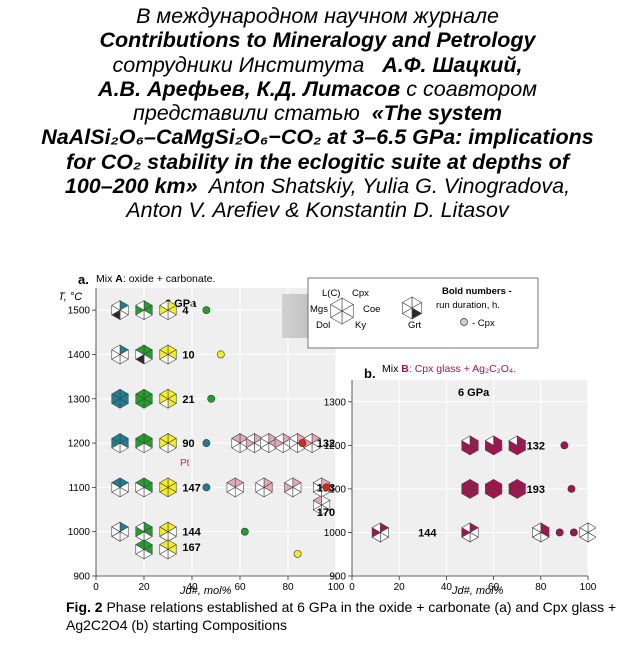 The width and height of the screenshot is (635, 658). I want to click on author-shatskiy: А.Ф. Шацкий,, so click(452, 64).